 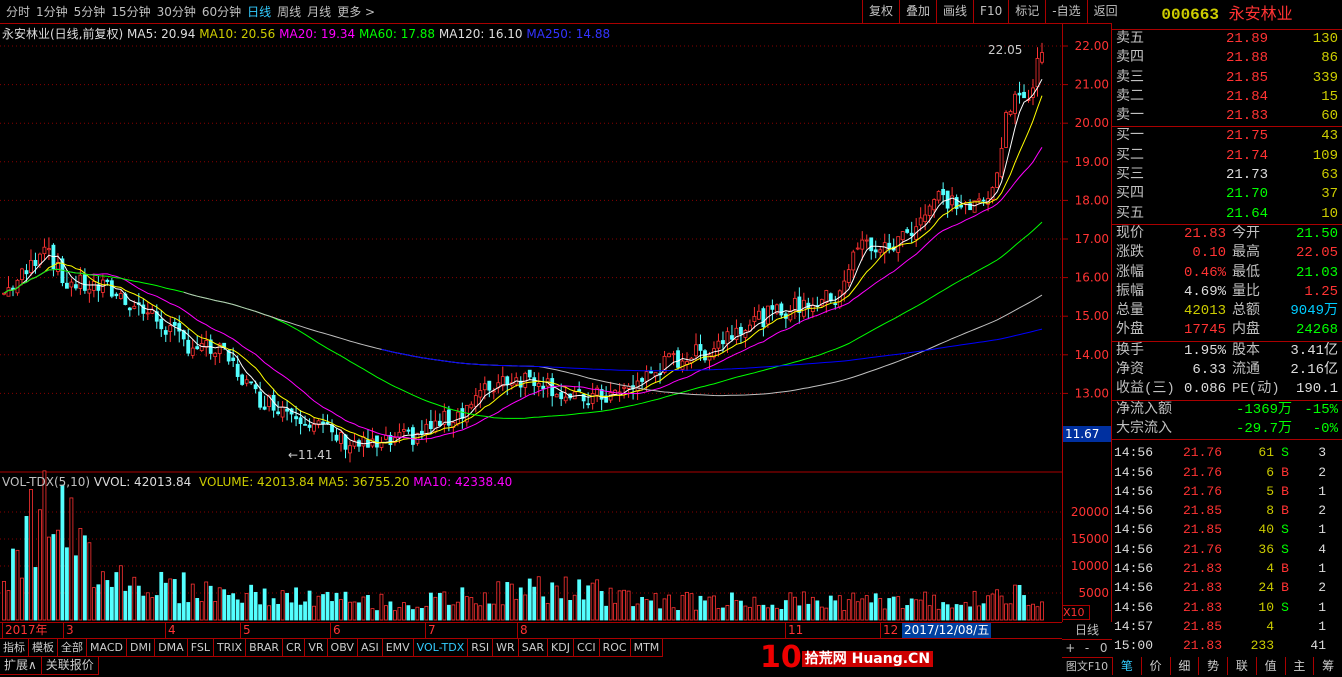 What do you see at coordinates (1322, 607) in the screenshot?
I see `tick-count: 1` at bounding box center [1322, 607].